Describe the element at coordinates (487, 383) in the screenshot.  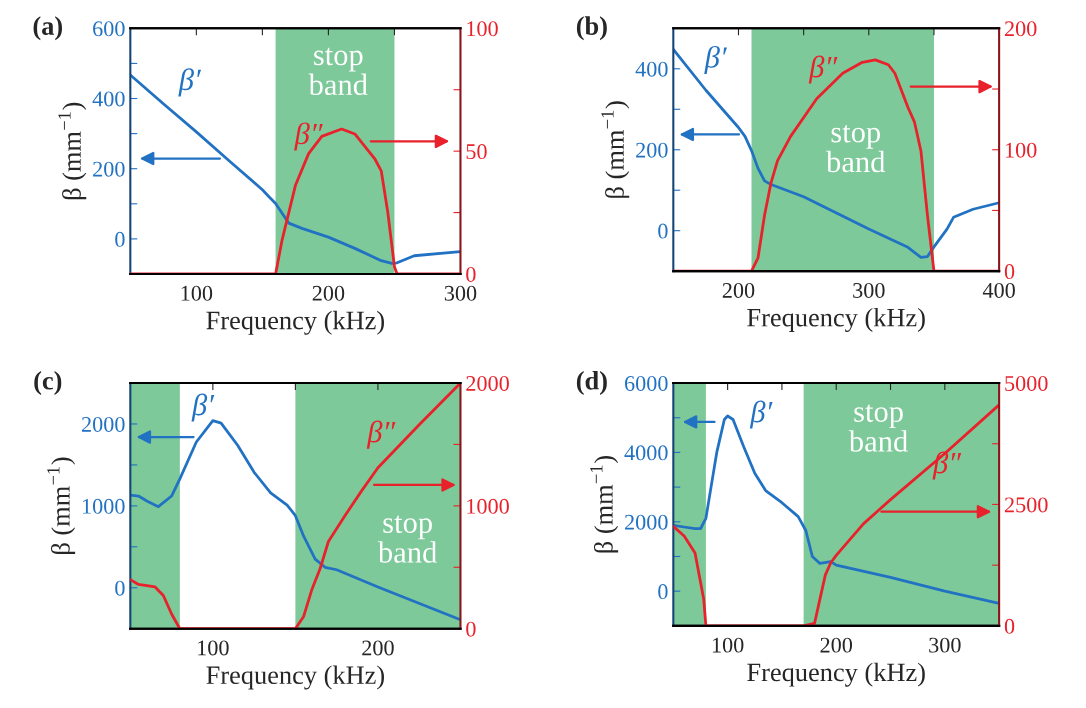
I see `y2-tick-label: 2000` at that location.